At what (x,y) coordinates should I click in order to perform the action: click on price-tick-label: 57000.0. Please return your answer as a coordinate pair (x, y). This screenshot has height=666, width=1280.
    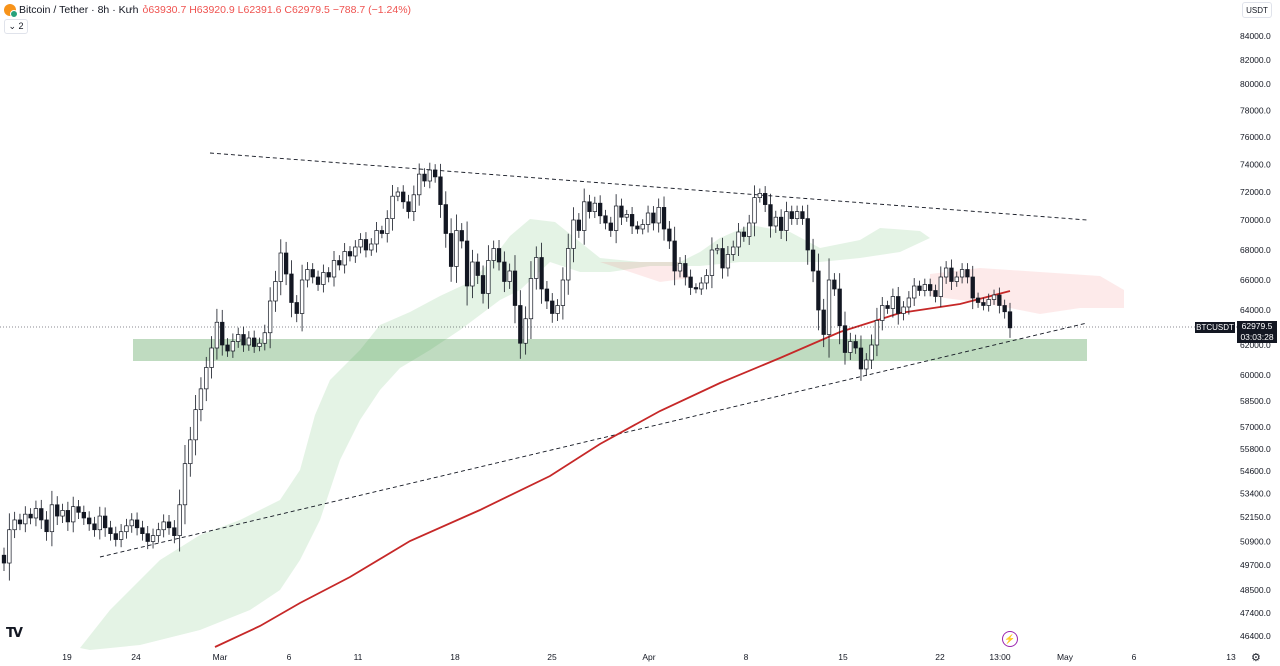
    Looking at the image, I should click on (1255, 427).